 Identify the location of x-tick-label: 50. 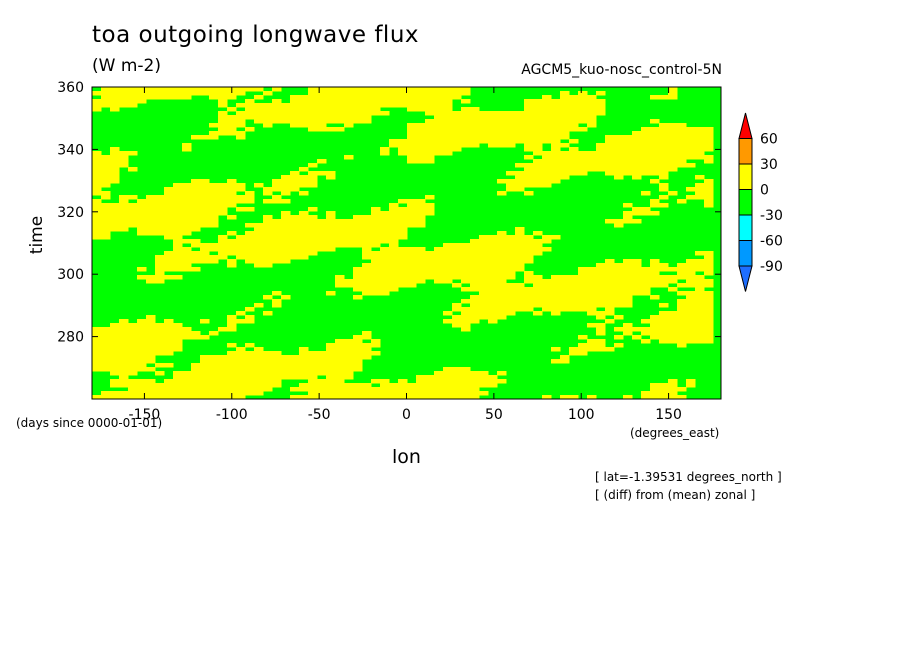
(494, 415).